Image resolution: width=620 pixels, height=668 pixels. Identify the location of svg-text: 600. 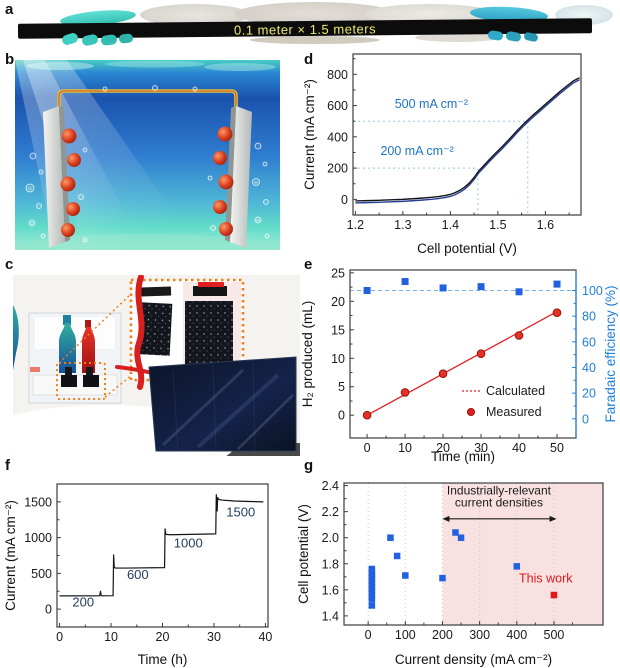
(337, 106).